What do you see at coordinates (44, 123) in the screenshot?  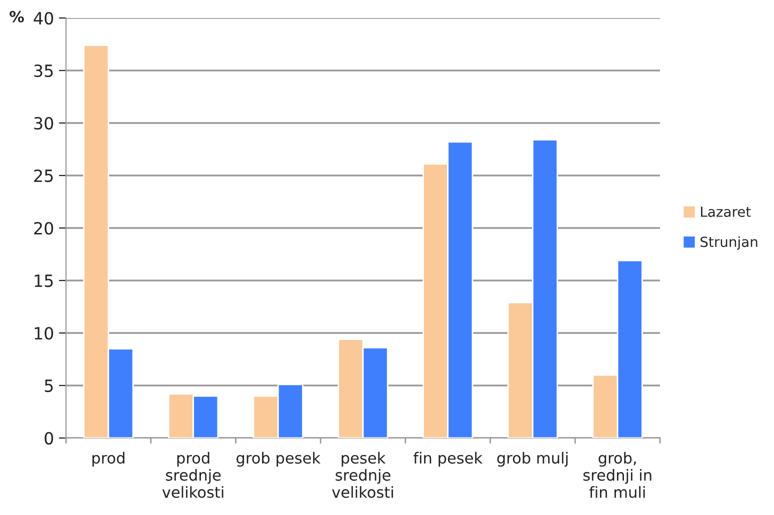 I see `y-tick-label: 30` at bounding box center [44, 123].